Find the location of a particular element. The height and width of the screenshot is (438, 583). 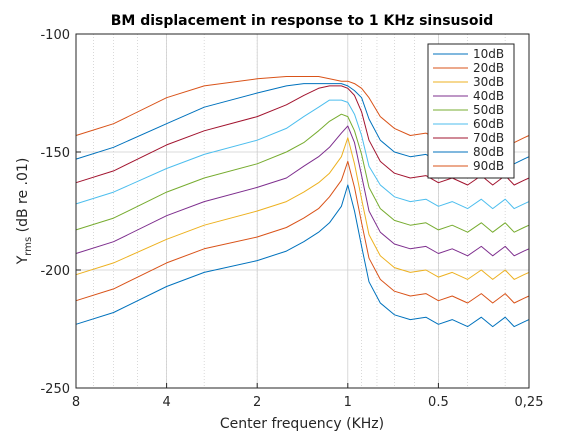

y-axis-title-sub: rms is located at coordinates (28, 246).